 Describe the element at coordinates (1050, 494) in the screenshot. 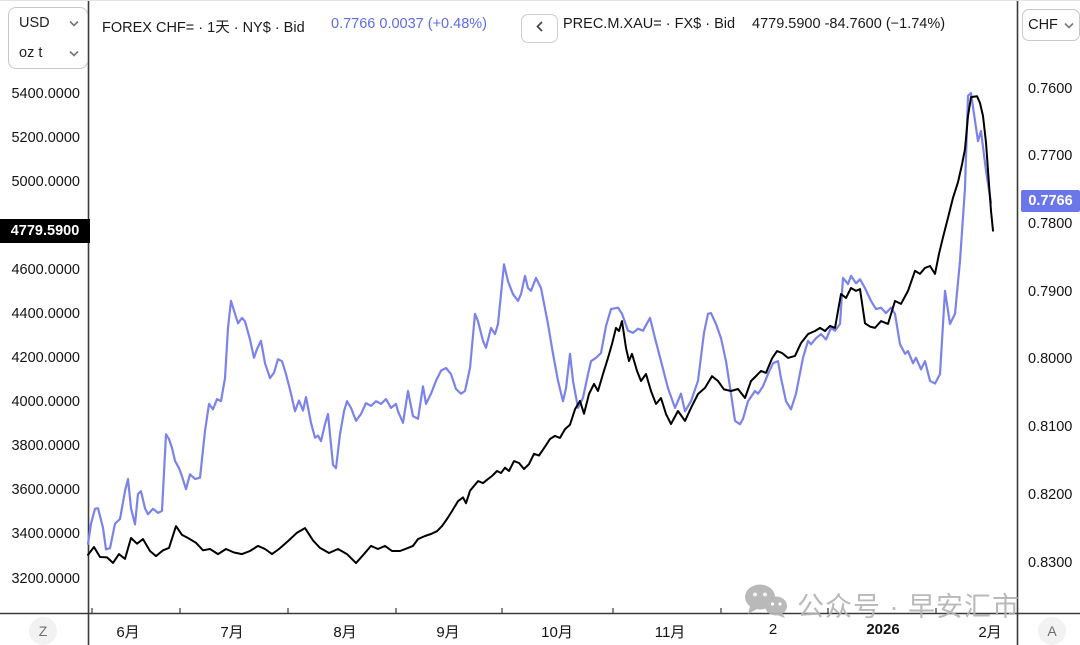

I see `right-axis-tick-label: 0.8200` at that location.